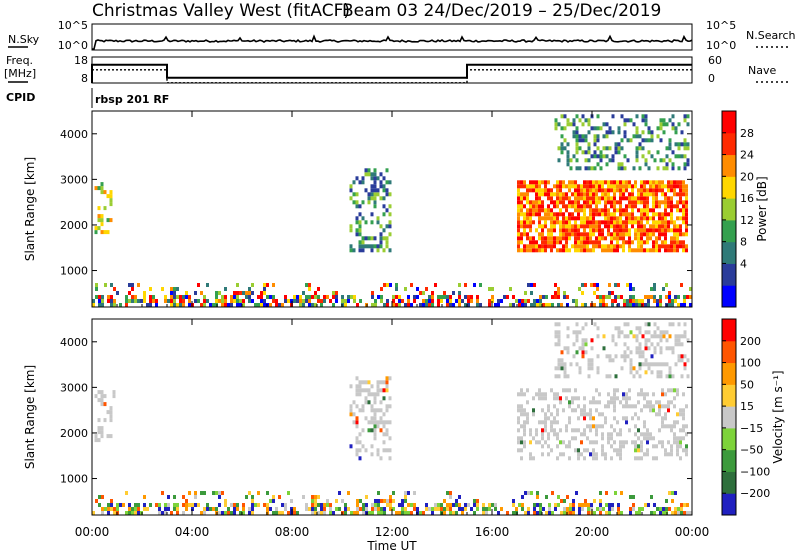  Describe the element at coordinates (87, 98) in the screenshot. I see `cpid-strip: CPID rbsp 201 RF` at that location.